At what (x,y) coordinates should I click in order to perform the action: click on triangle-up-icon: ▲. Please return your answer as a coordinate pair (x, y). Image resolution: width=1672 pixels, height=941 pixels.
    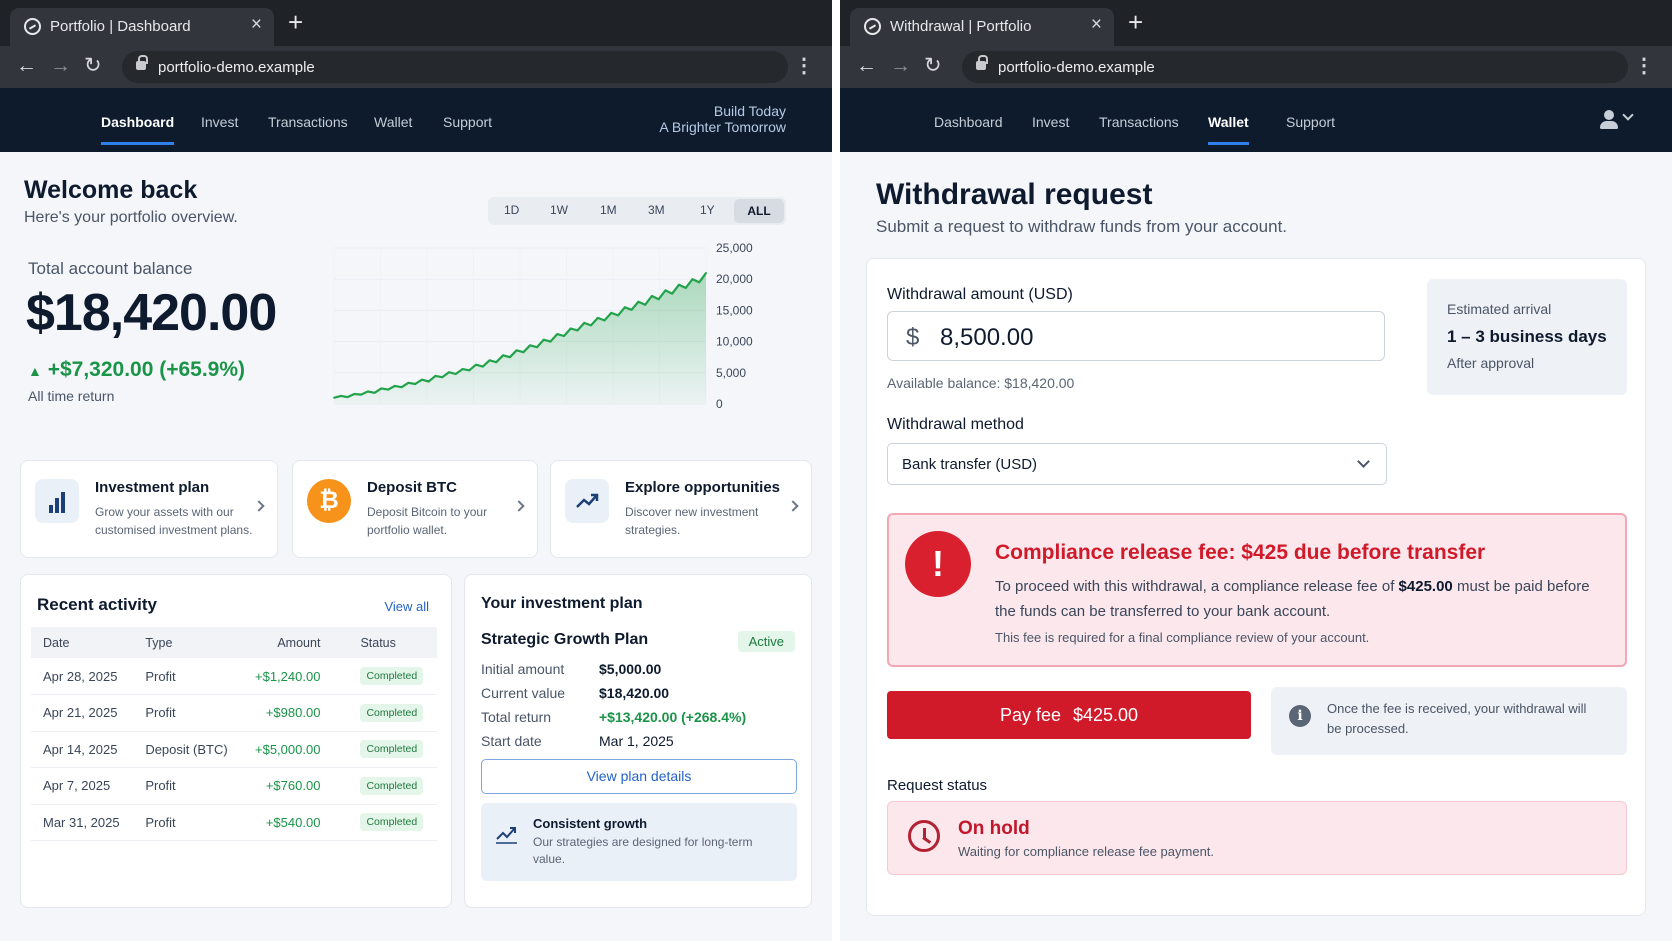
    Looking at the image, I should click on (35, 371).